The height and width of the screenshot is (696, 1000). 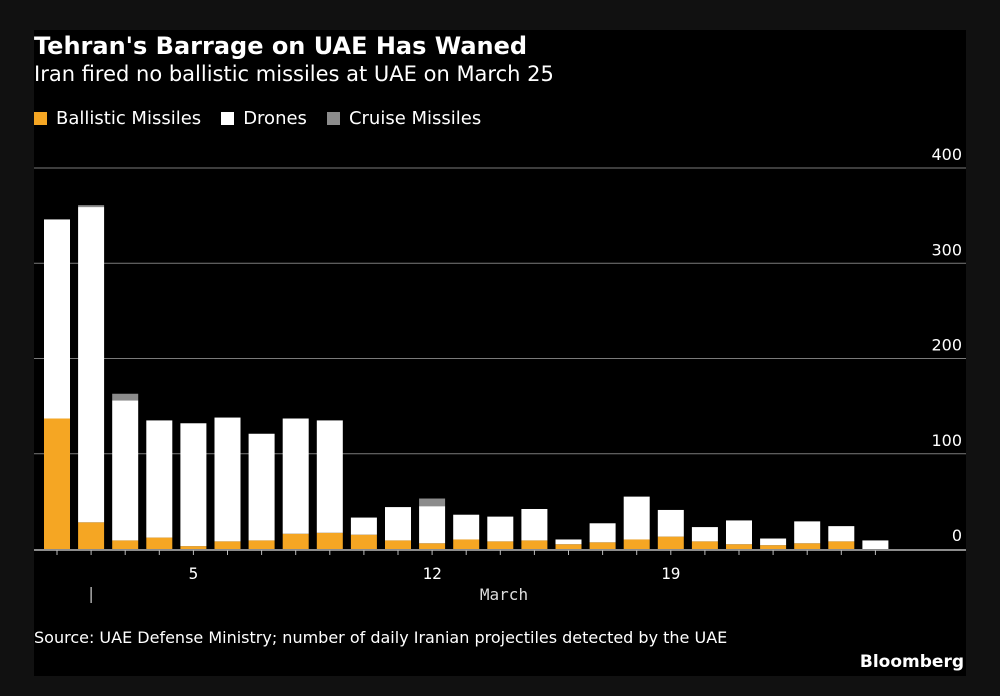 What do you see at coordinates (431, 573) in the screenshot?
I see `x-tick-label: 12` at bounding box center [431, 573].